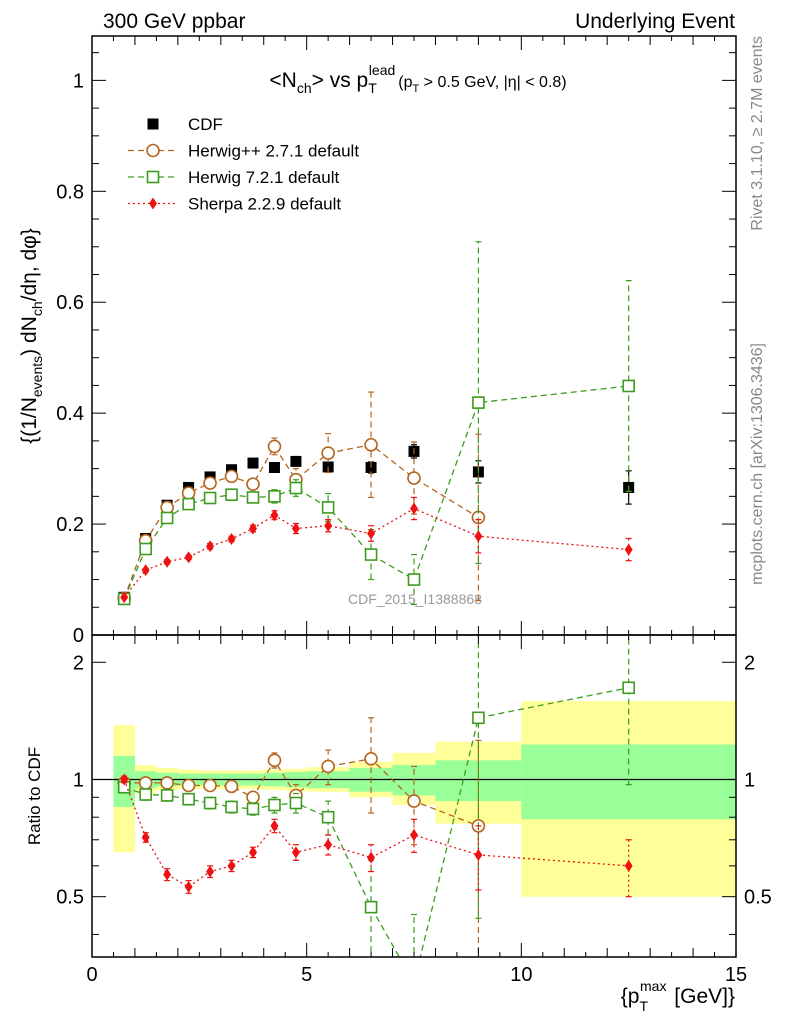  Describe the element at coordinates (749, 780) in the screenshot. I see `y-tick-label-ratio-right: 1` at that location.